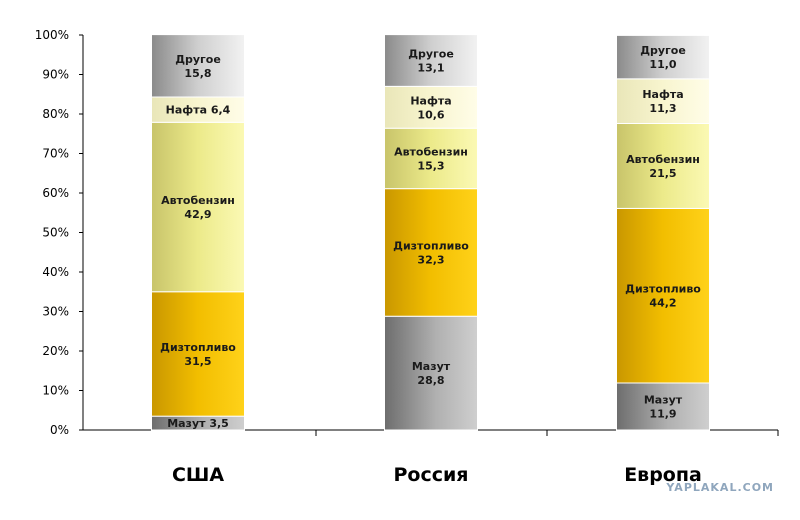 The image size is (800, 520). I want to click on y-tick-label: 30%, so click(55, 312).